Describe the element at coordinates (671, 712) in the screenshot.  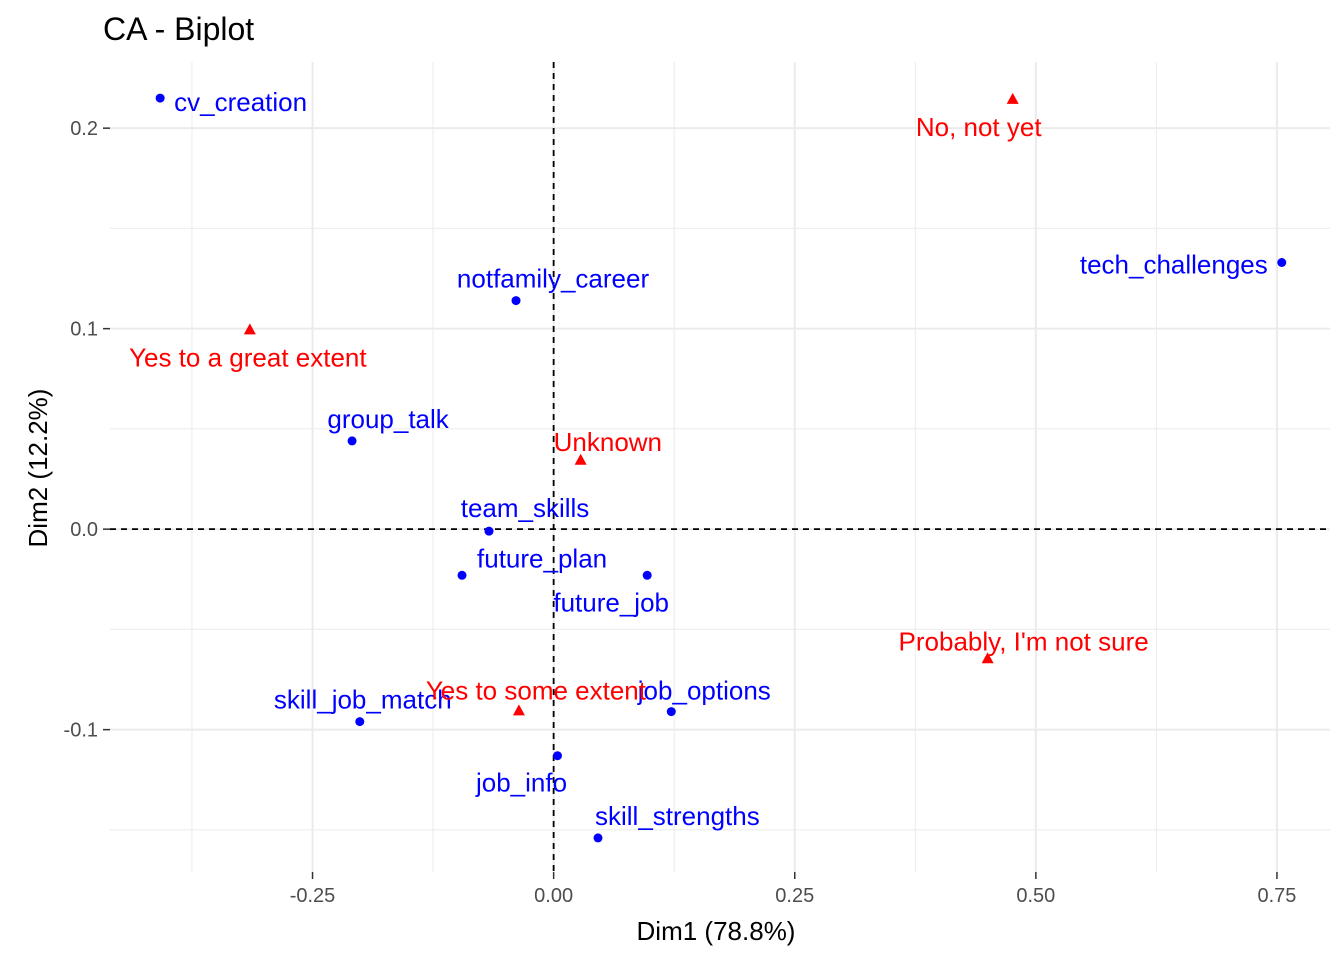
I see `point-job-options` at that location.